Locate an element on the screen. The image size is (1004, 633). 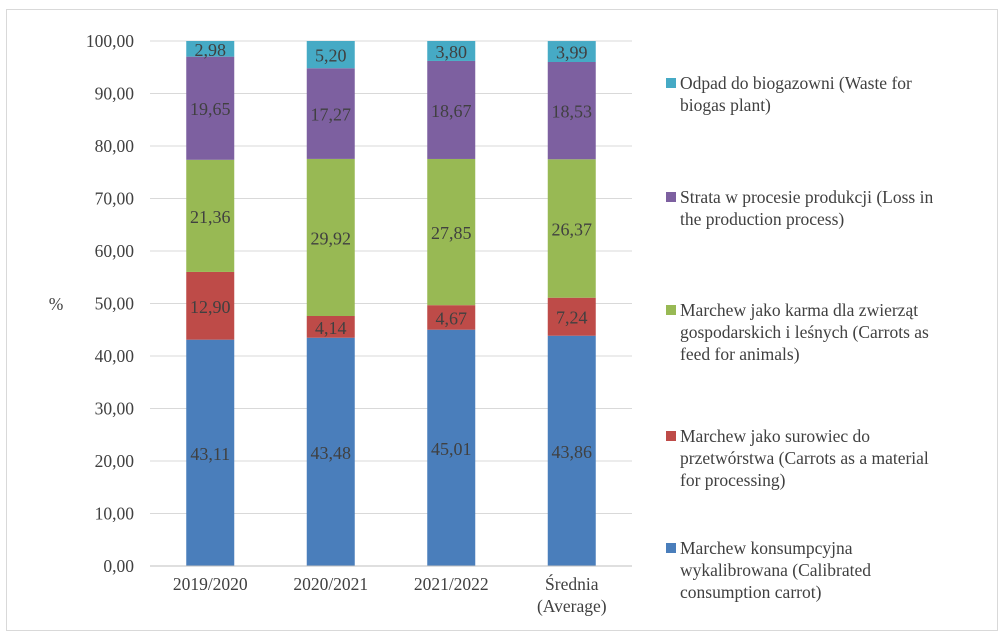
legend-label-line: przetwórstwa (Carrots as a material is located at coordinates (804, 458).